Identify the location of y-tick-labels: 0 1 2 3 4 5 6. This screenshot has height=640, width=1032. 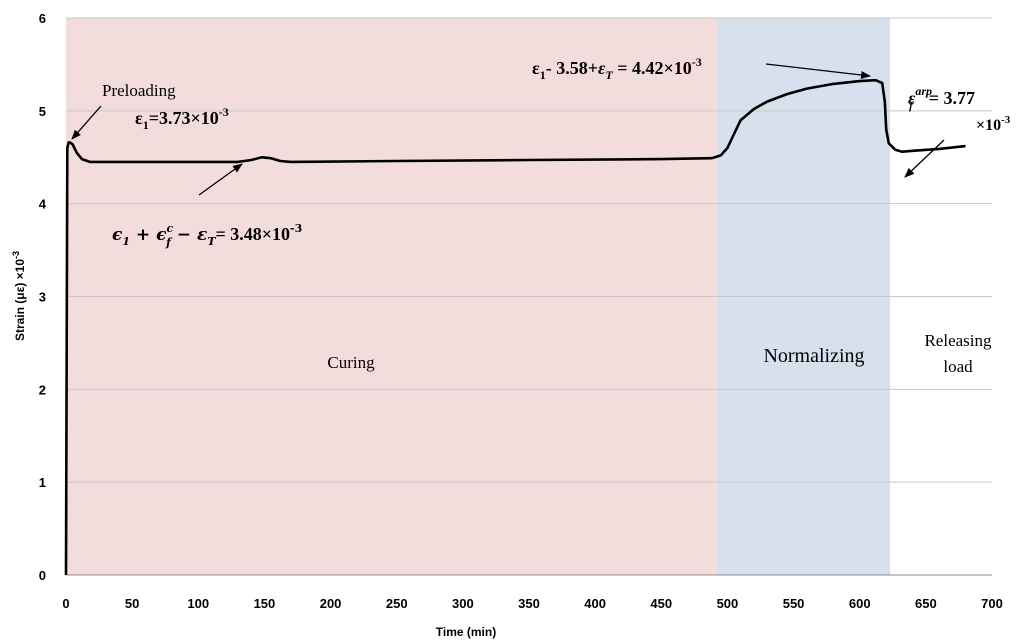
(43, 297).